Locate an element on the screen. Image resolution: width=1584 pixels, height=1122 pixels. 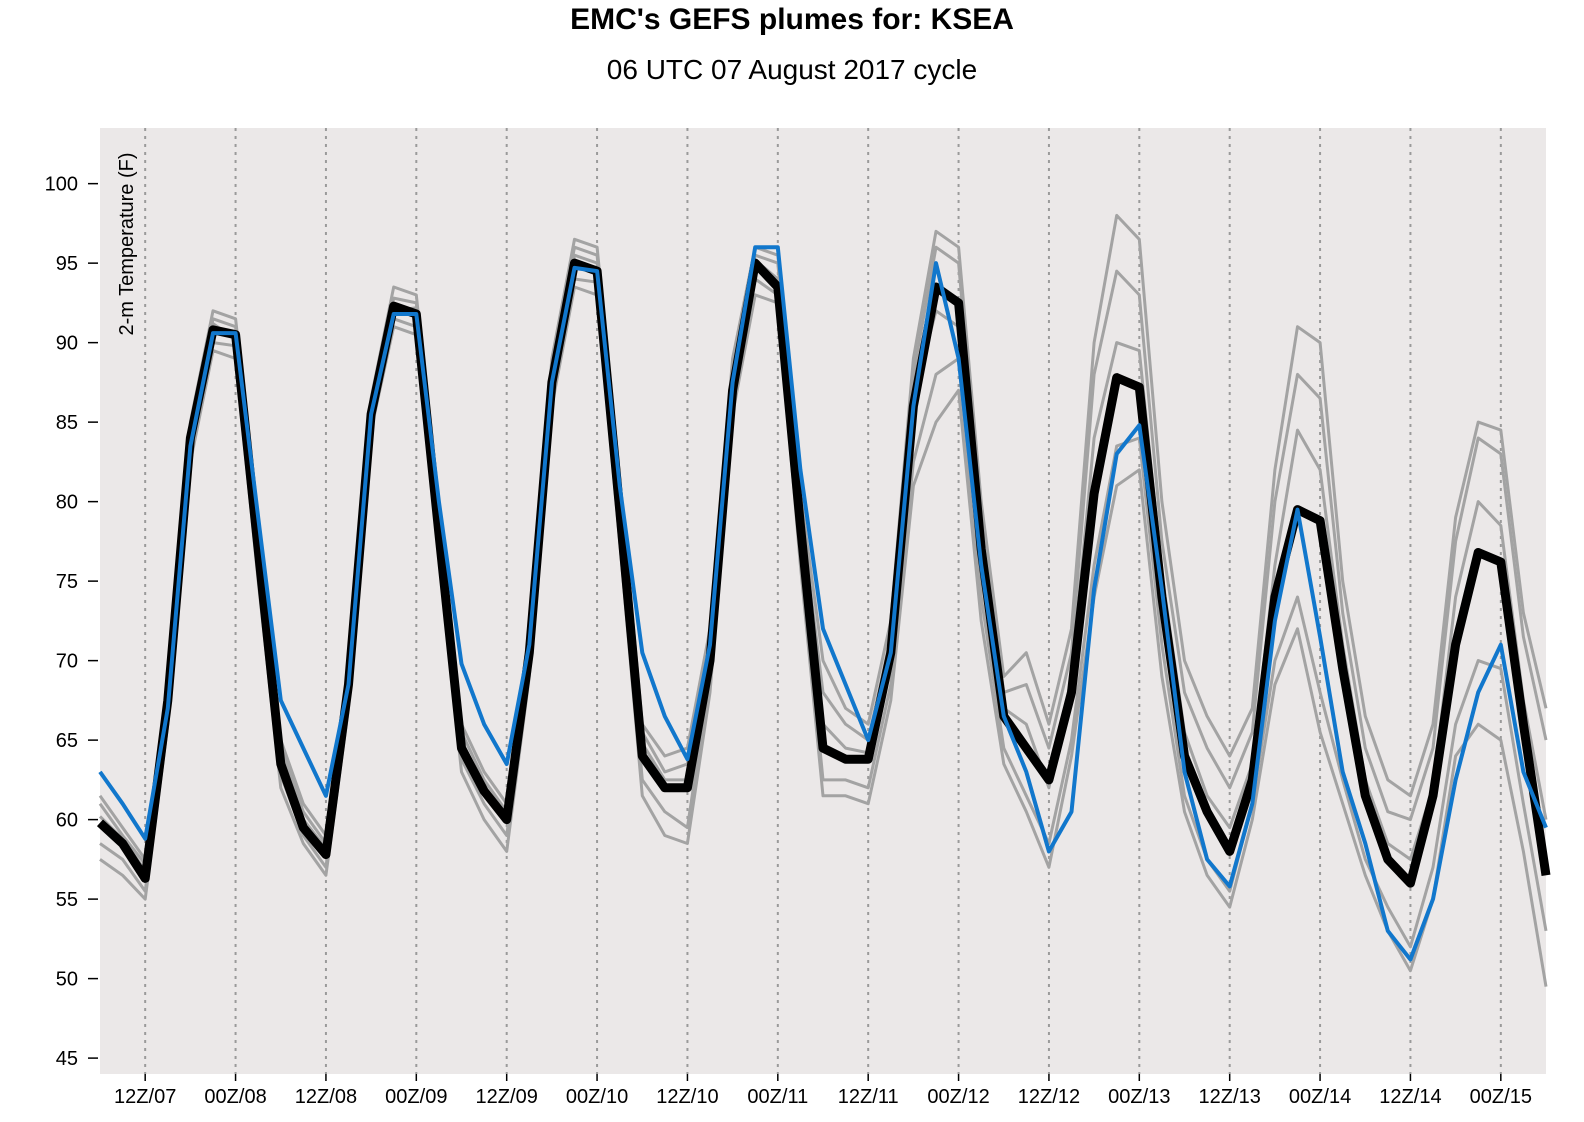
x-tick-label: 00Z/14 is located at coordinates (1320, 1097).